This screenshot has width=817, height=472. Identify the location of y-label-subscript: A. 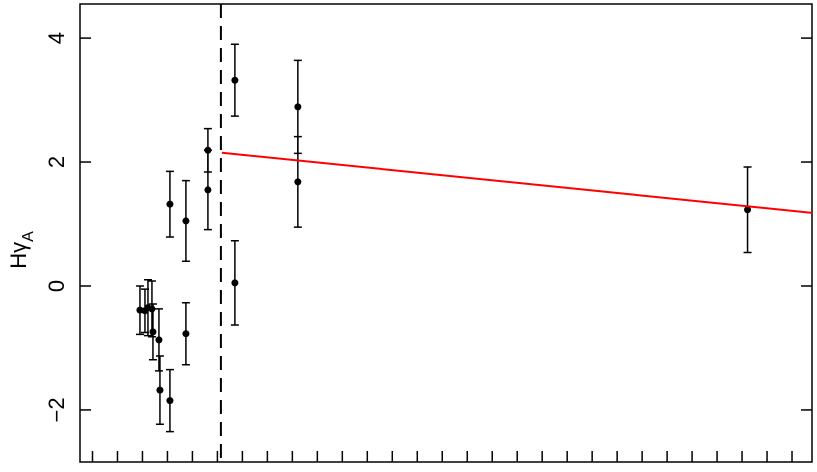
(28, 236).